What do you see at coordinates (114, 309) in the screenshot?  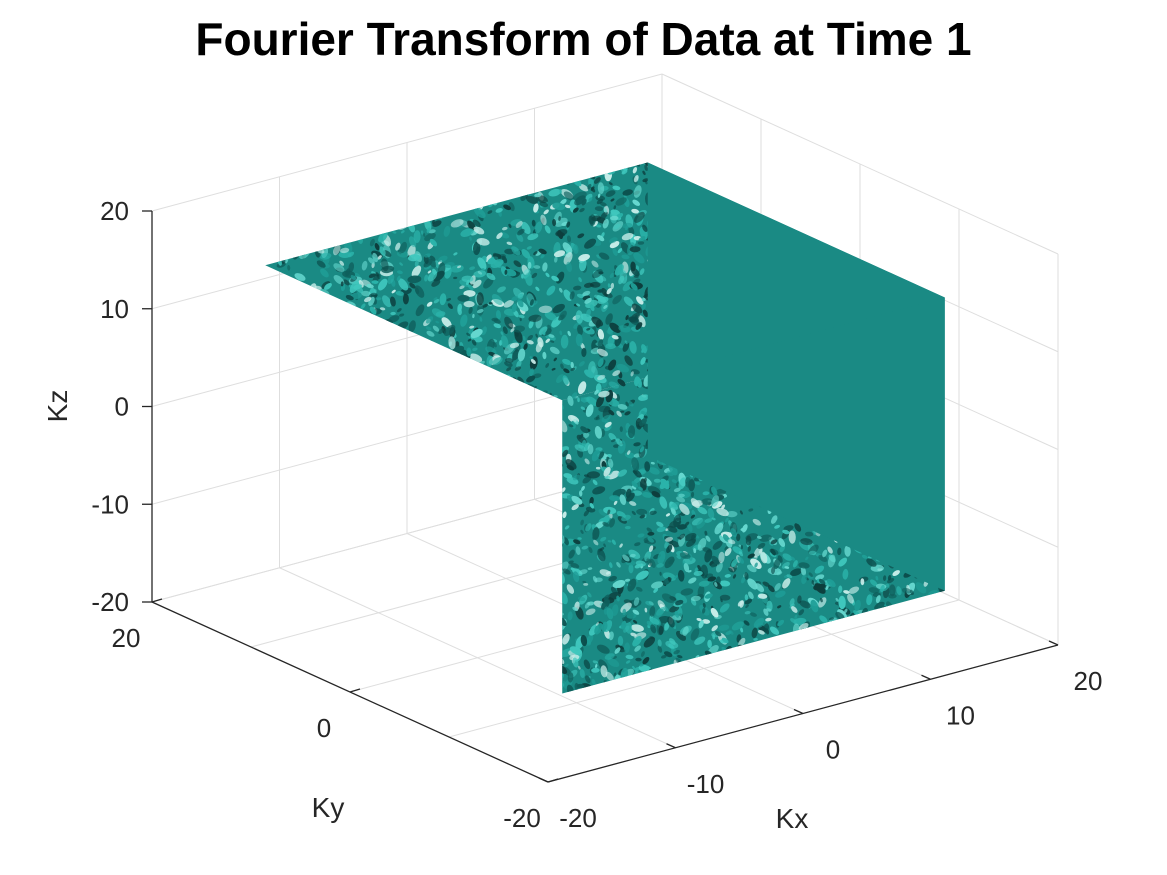 I see `z-tick-label: 10` at bounding box center [114, 309].